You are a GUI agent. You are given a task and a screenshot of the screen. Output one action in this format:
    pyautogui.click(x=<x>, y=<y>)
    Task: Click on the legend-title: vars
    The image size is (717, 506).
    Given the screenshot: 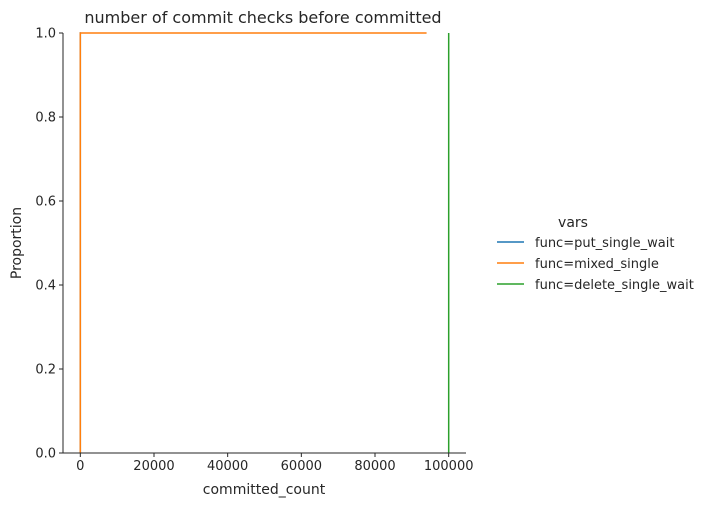 What is the action you would take?
    pyautogui.click(x=573, y=223)
    